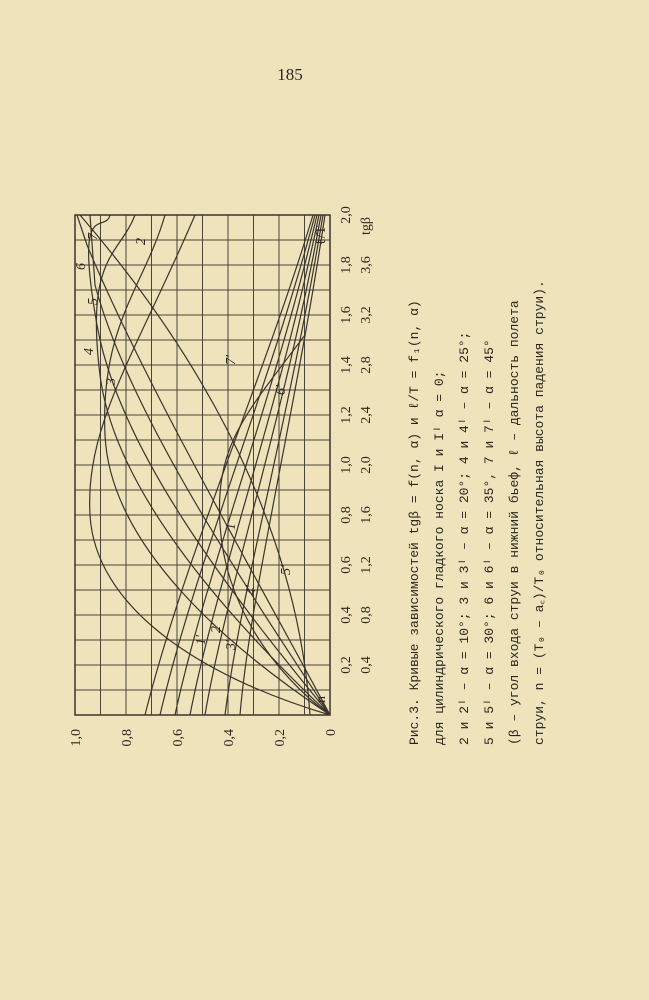 This screenshot has width=649, height=1000. Describe the element at coordinates (366, 515) in the screenshot. I see `tg-tick-label: 1,6` at that location.